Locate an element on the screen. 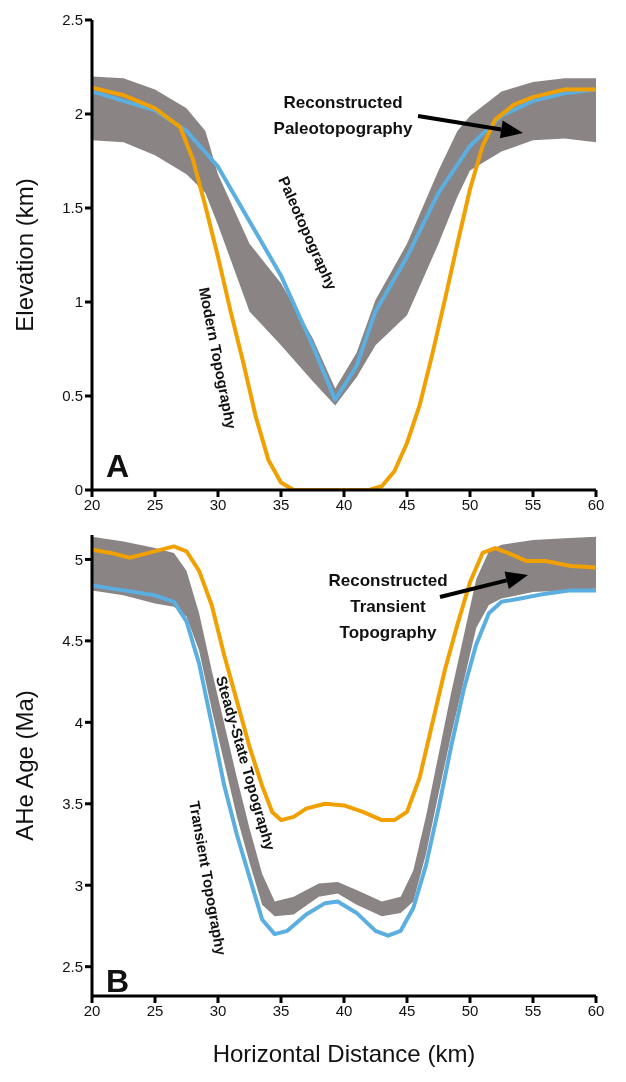  annotation: Reconstructed Paleotopography is located at coordinates (343, 116).